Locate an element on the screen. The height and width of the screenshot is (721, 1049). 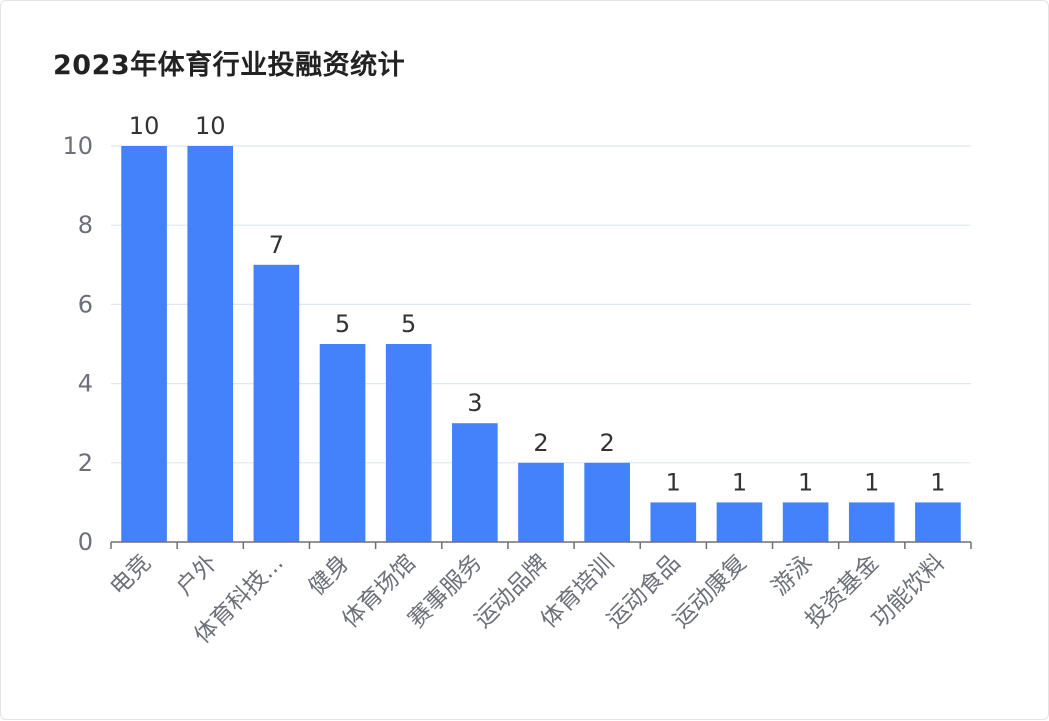
y-tick-label: 10 is located at coordinates (77, 146).